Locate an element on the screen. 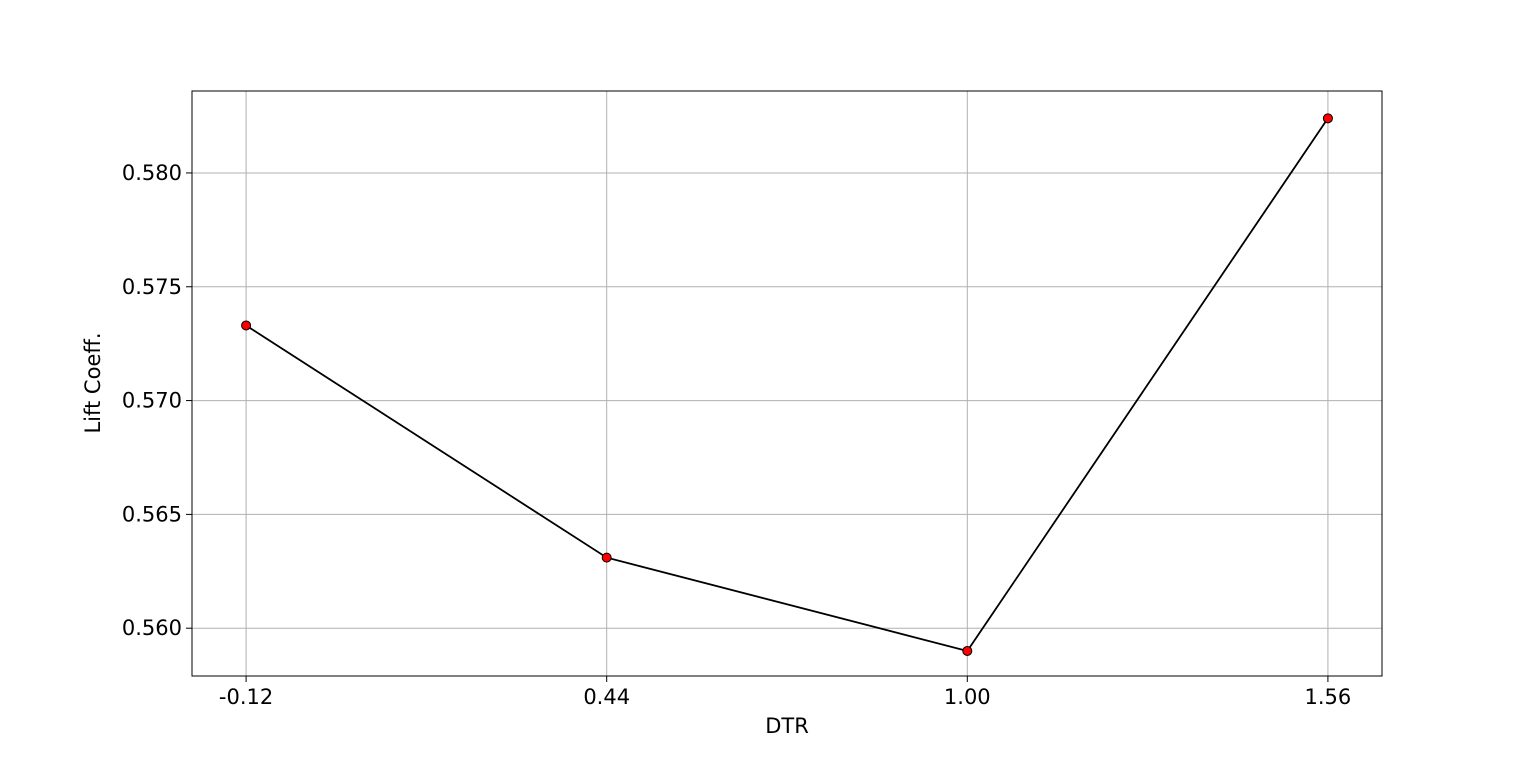 The height and width of the screenshot is (759, 1536). x-axis-title: DTR is located at coordinates (787, 726).